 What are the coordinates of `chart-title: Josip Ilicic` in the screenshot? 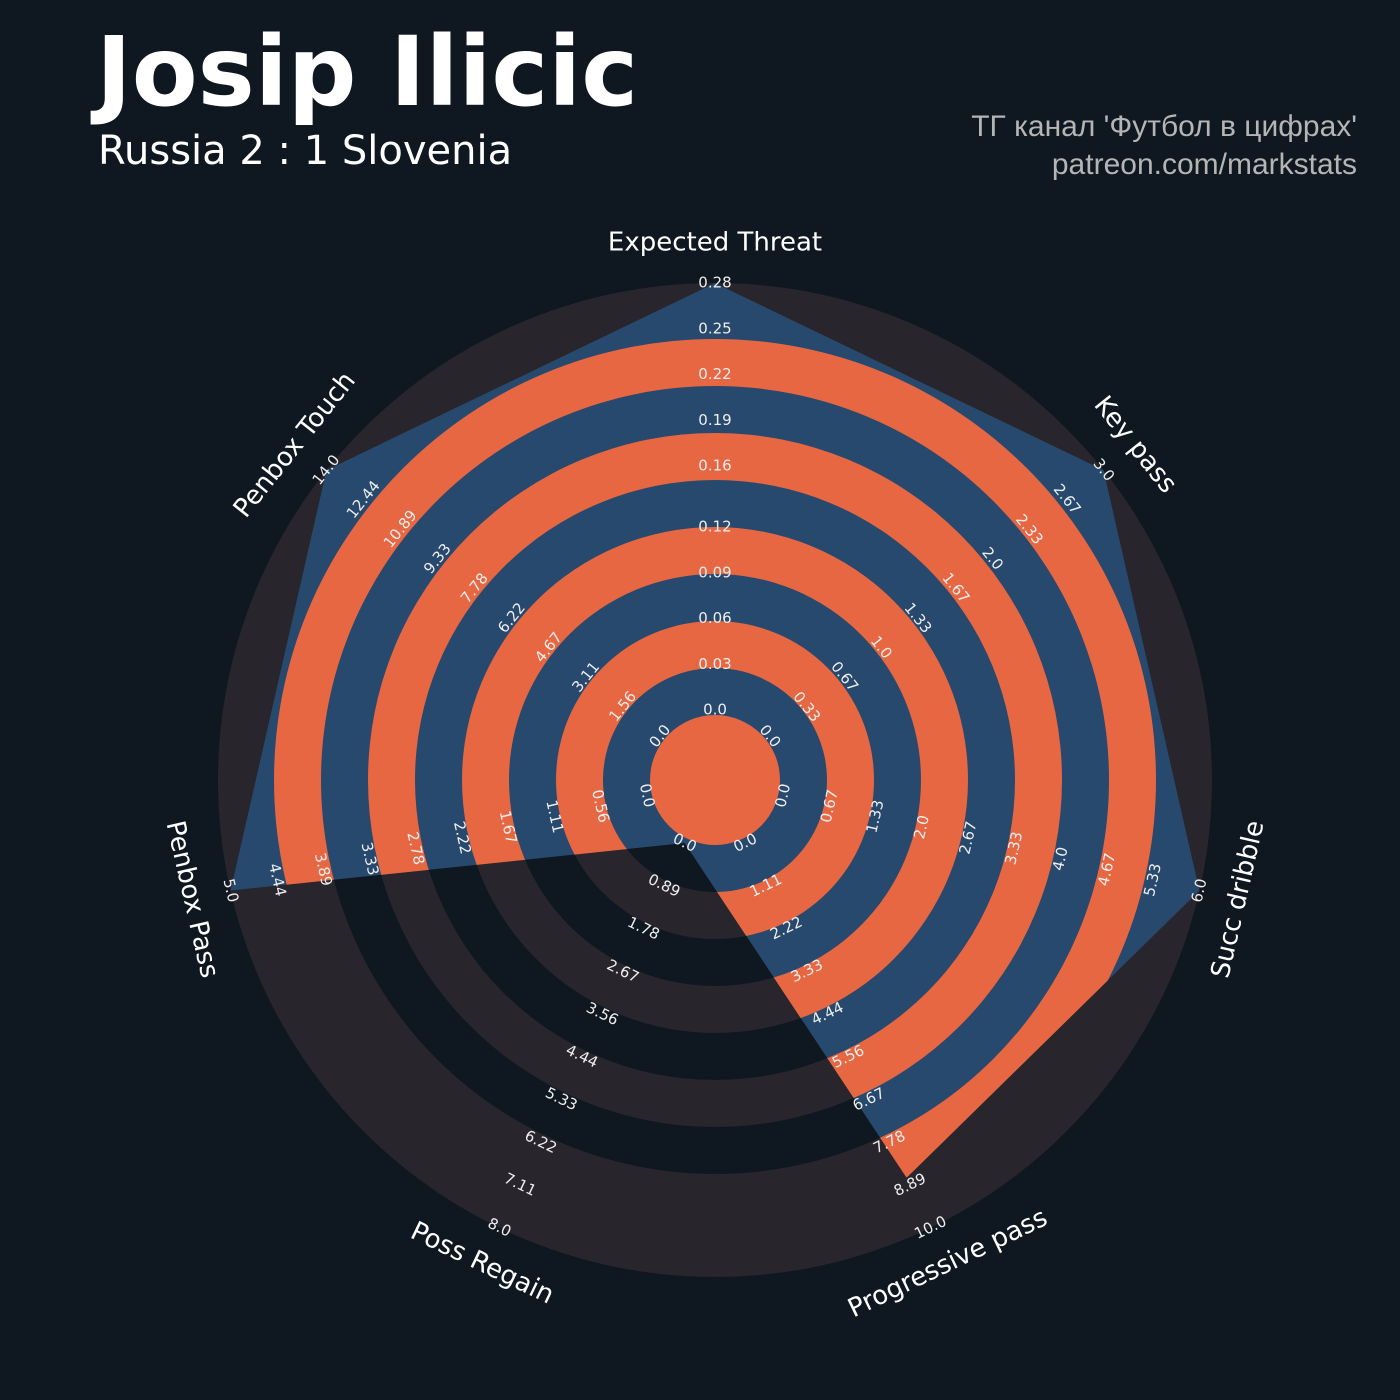 It's located at (364, 72).